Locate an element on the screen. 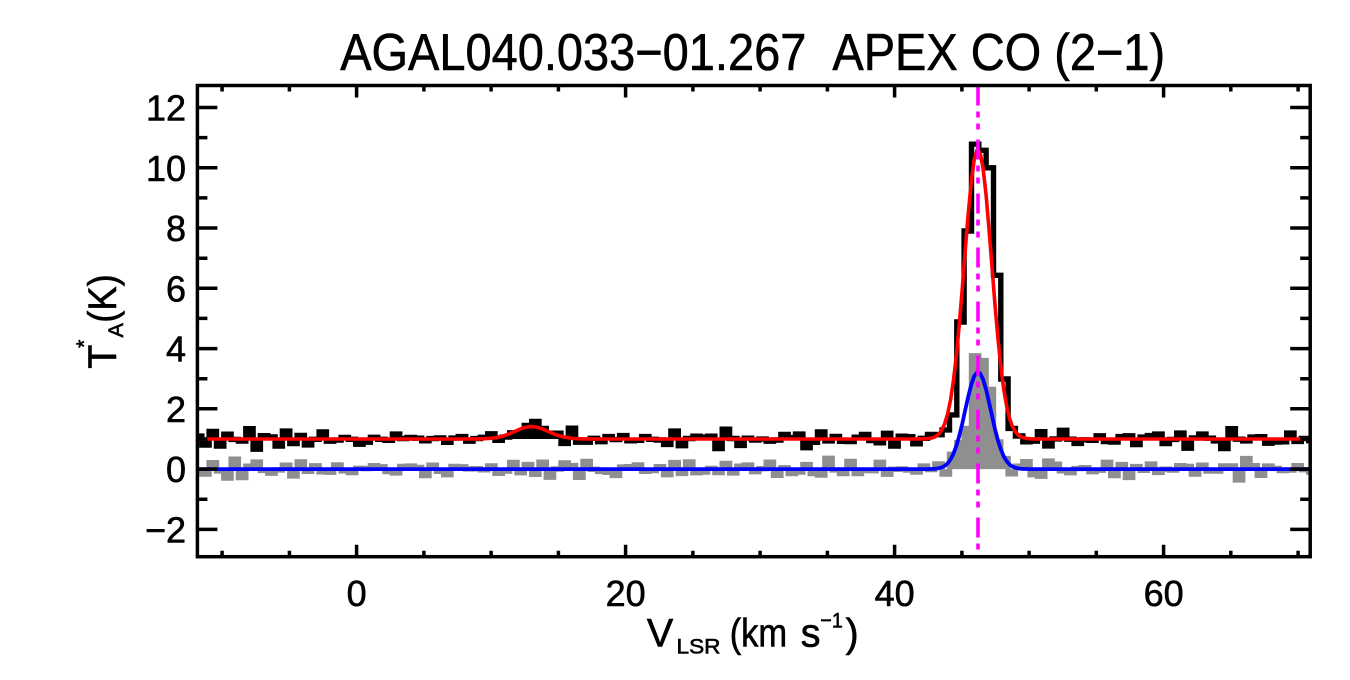 The height and width of the screenshot is (680, 1350). svg-text: −2 is located at coordinates (165, 529).